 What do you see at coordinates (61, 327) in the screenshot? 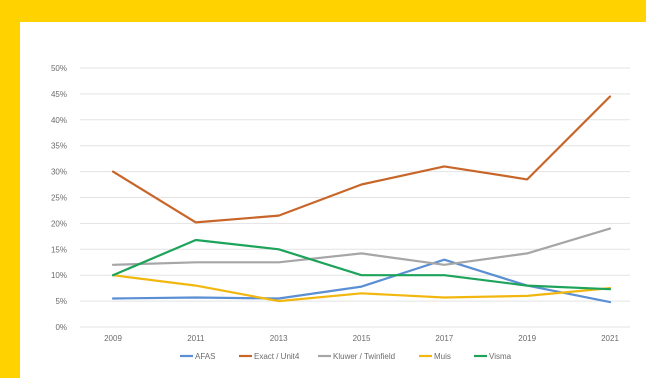
I see `y-tick-label: 0%` at bounding box center [61, 327].